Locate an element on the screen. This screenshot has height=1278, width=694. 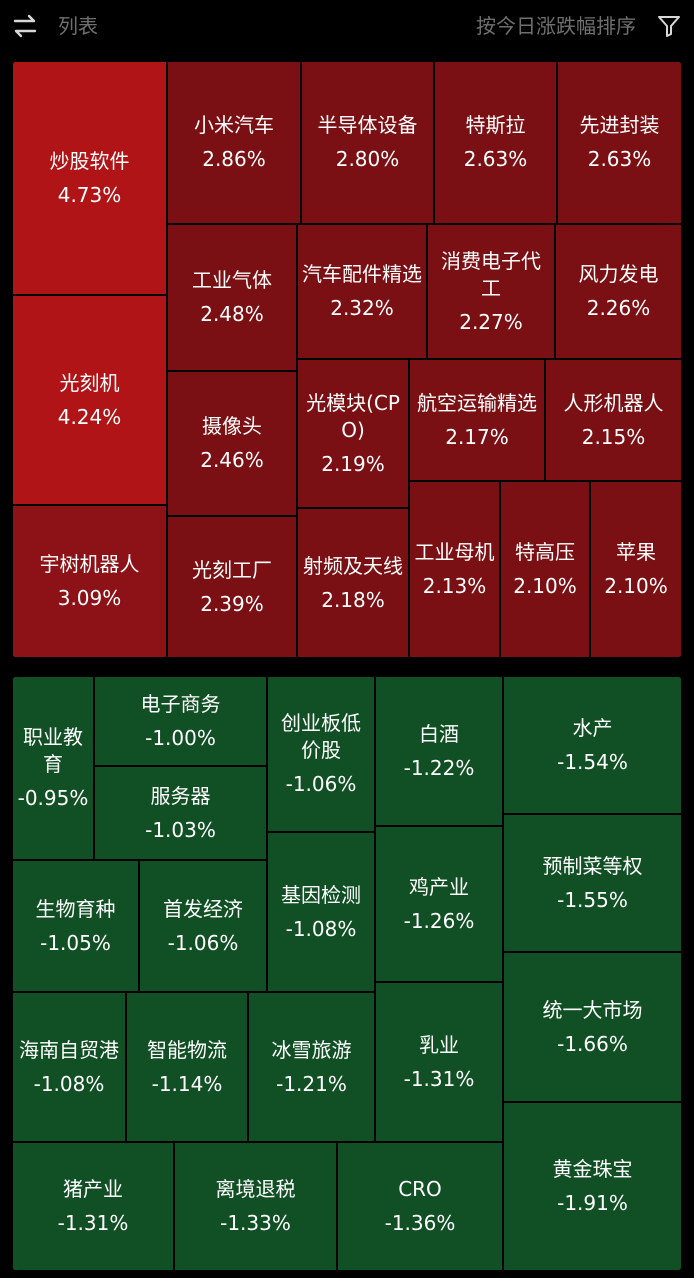
sector-tile: 预制菜等权 -1.55% is located at coordinates (592, 883).